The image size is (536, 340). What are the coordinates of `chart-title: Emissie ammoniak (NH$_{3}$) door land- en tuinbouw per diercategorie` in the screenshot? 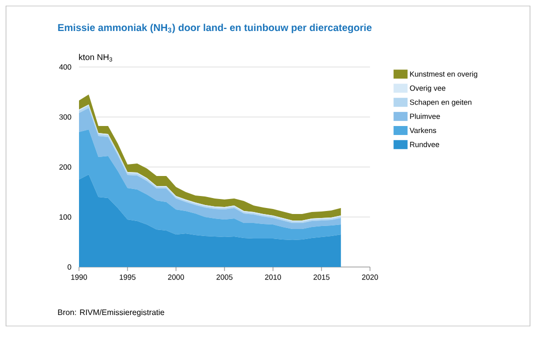 It's located at (215, 29).